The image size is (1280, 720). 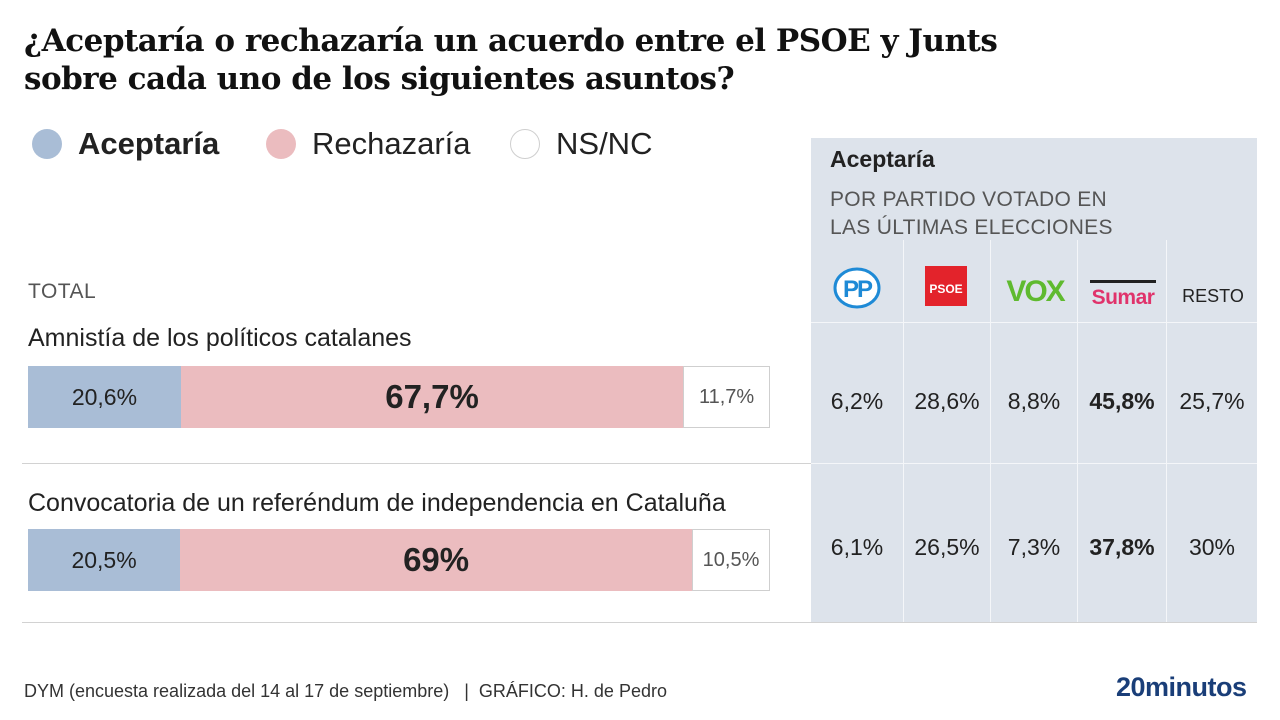 What do you see at coordinates (1213, 296) in the screenshot?
I see `resto-label: RESTO` at bounding box center [1213, 296].